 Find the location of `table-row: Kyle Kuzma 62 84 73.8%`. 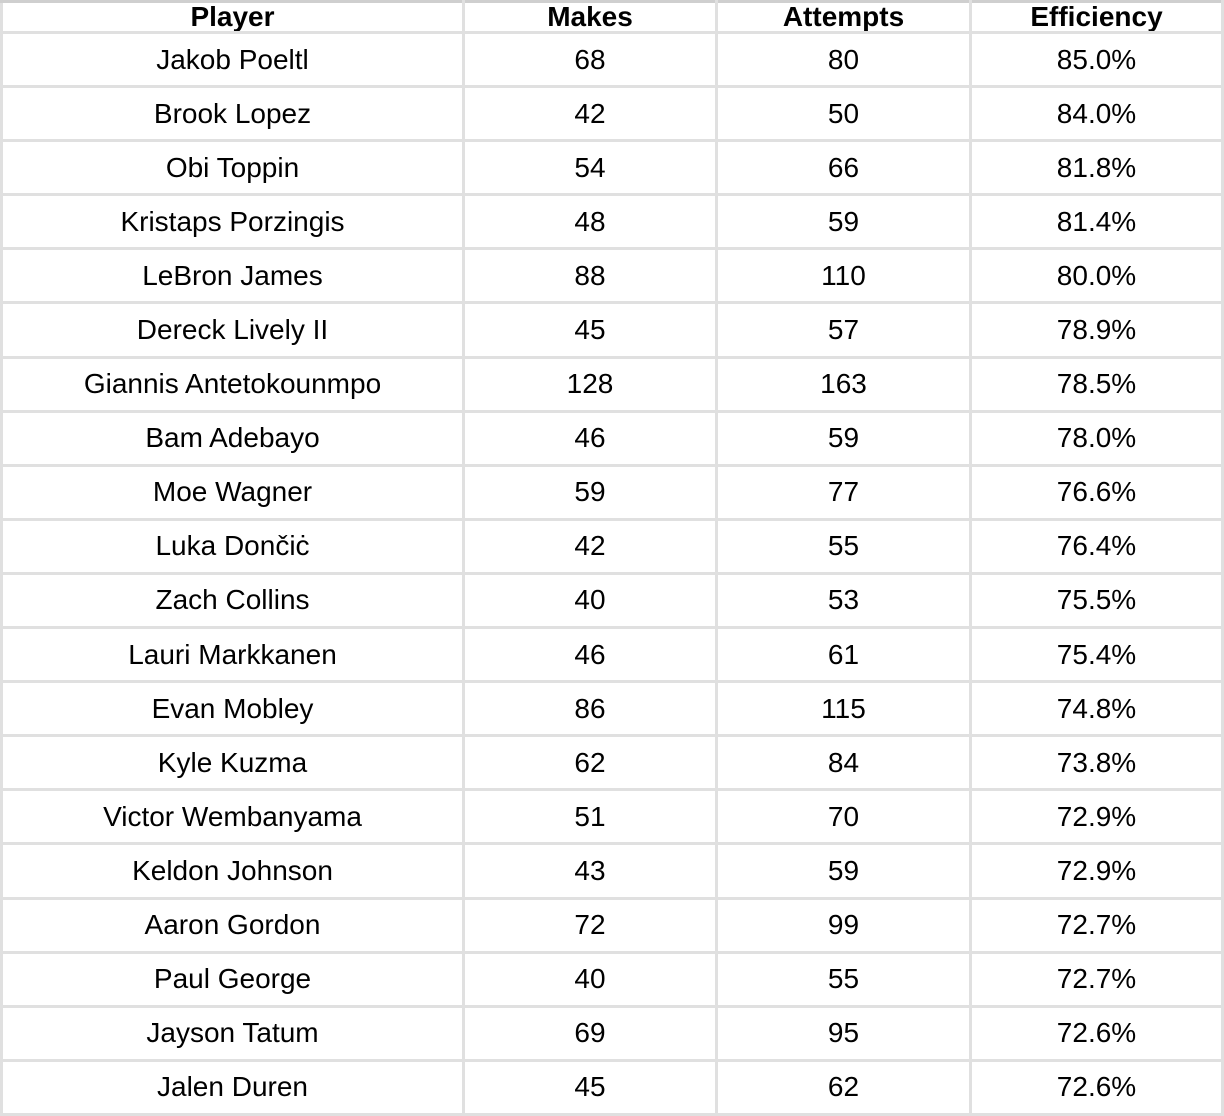

table-row: Kyle Kuzma 62 84 73.8% is located at coordinates (612, 763).